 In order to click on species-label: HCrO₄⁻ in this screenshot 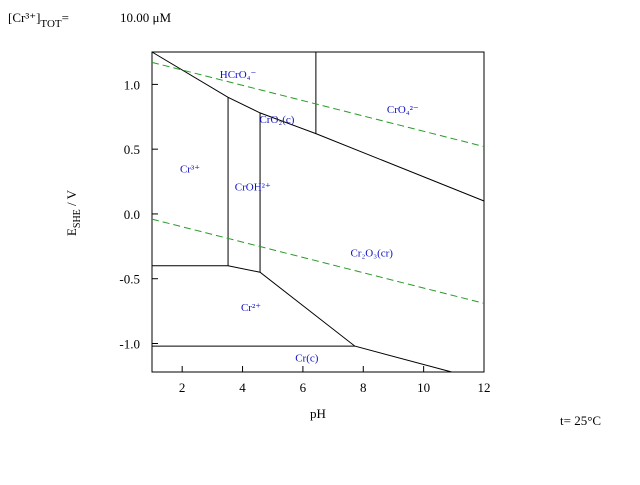, I will do `click(238, 75)`.